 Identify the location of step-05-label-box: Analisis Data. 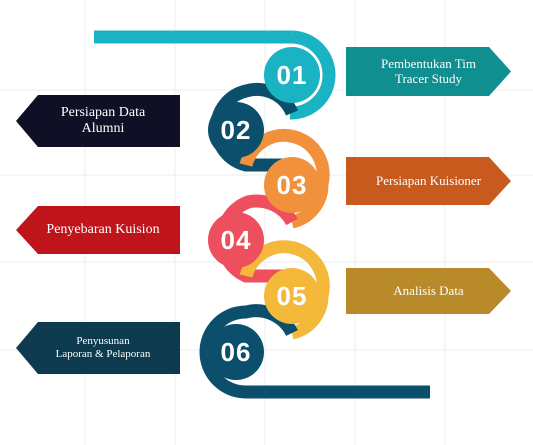
(428, 291).